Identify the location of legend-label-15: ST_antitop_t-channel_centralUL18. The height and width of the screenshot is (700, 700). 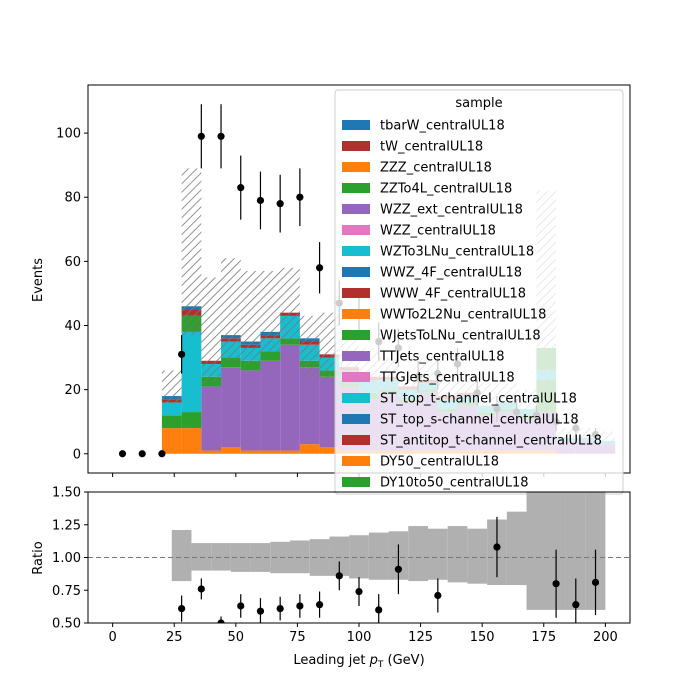
(491, 441).